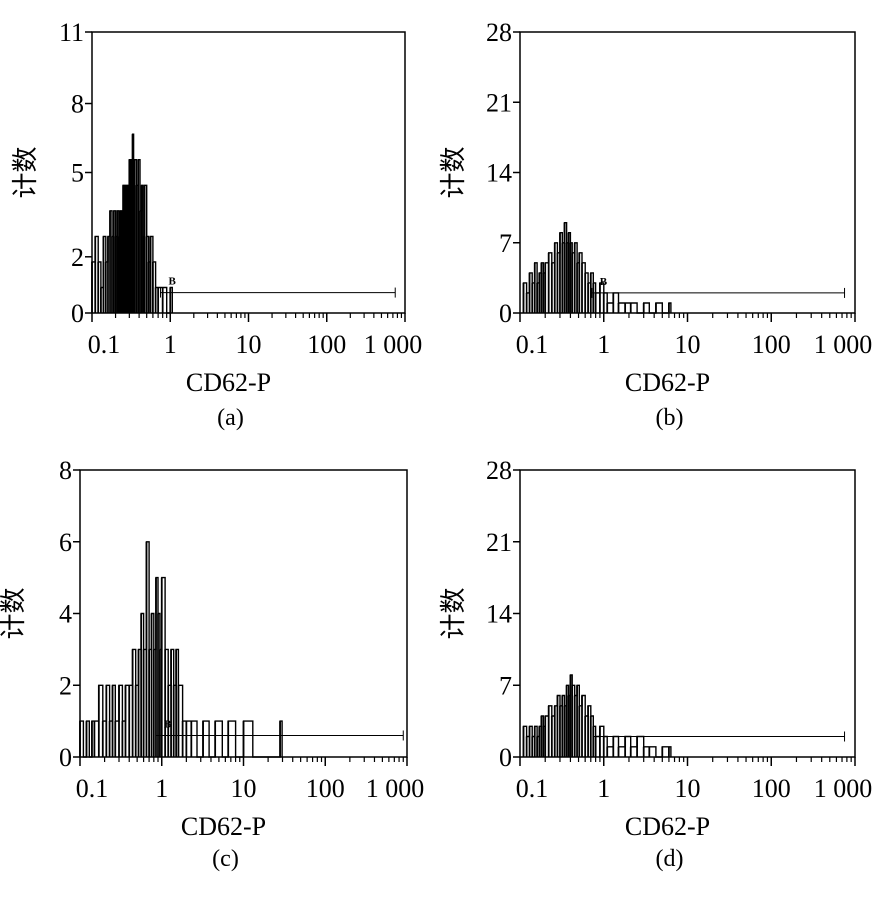 The width and height of the screenshot is (874, 897). Describe the element at coordinates (71, 32) in the screenshot. I see `y-tick-label: 11` at that location.